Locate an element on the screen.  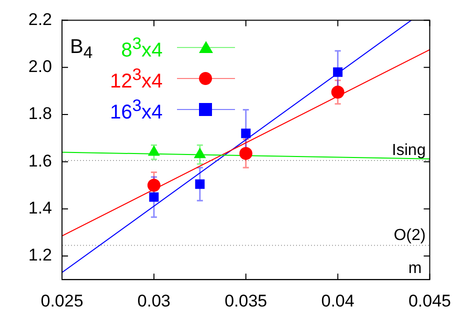
legend-title: B$_{4}$ is located at coordinates (81, 49).